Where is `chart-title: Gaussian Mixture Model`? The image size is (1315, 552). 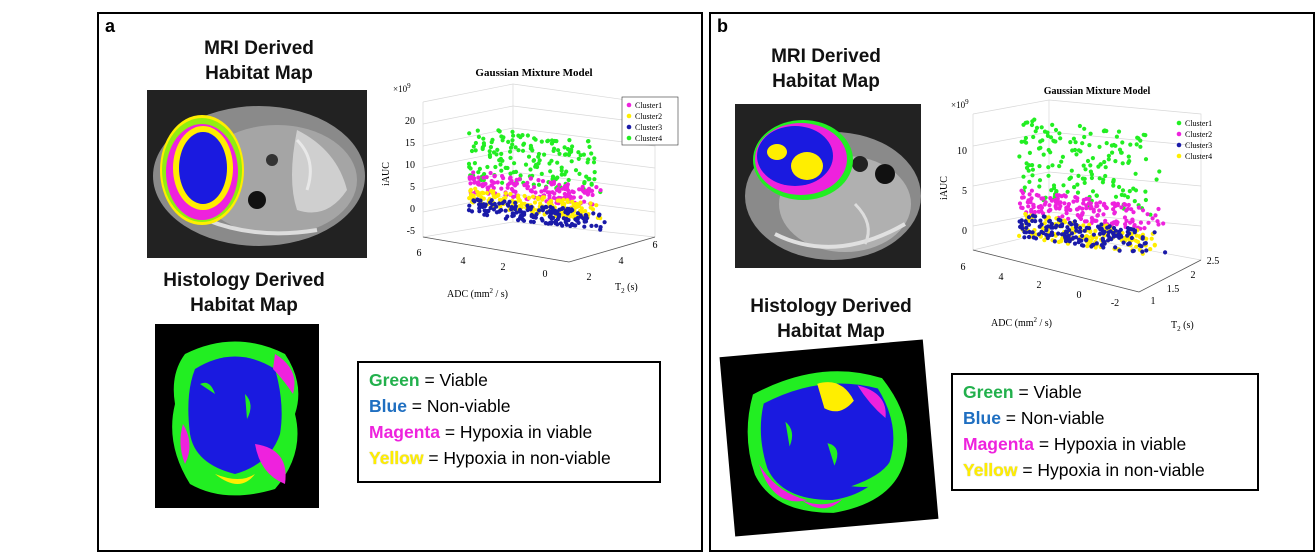 chart-title: Gaussian Mixture Model is located at coordinates (533, 73).